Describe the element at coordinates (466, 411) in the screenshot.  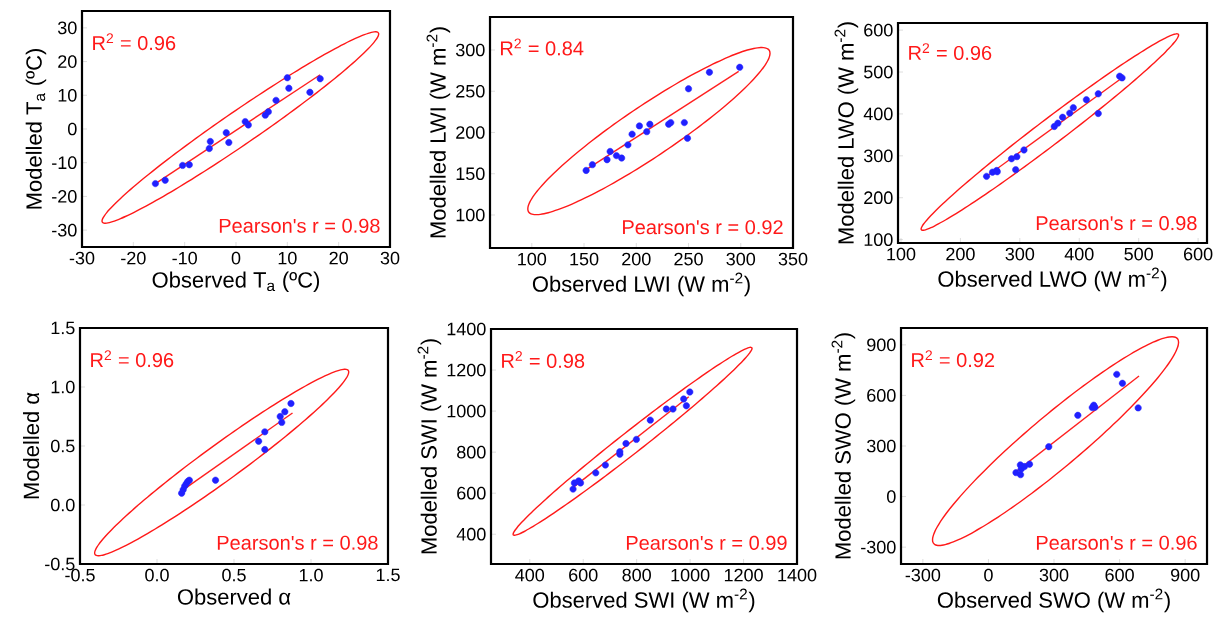
I see `y-tick-label: 1000` at that location.